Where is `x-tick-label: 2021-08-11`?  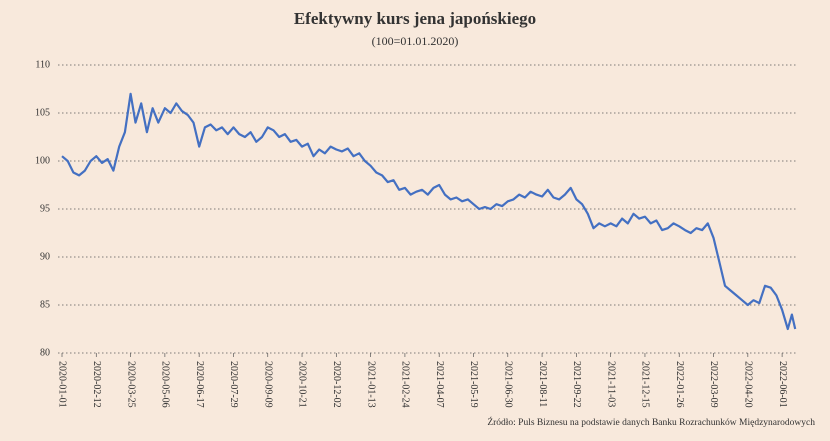 x-tick-label: 2021-08-11 is located at coordinates (542, 384).